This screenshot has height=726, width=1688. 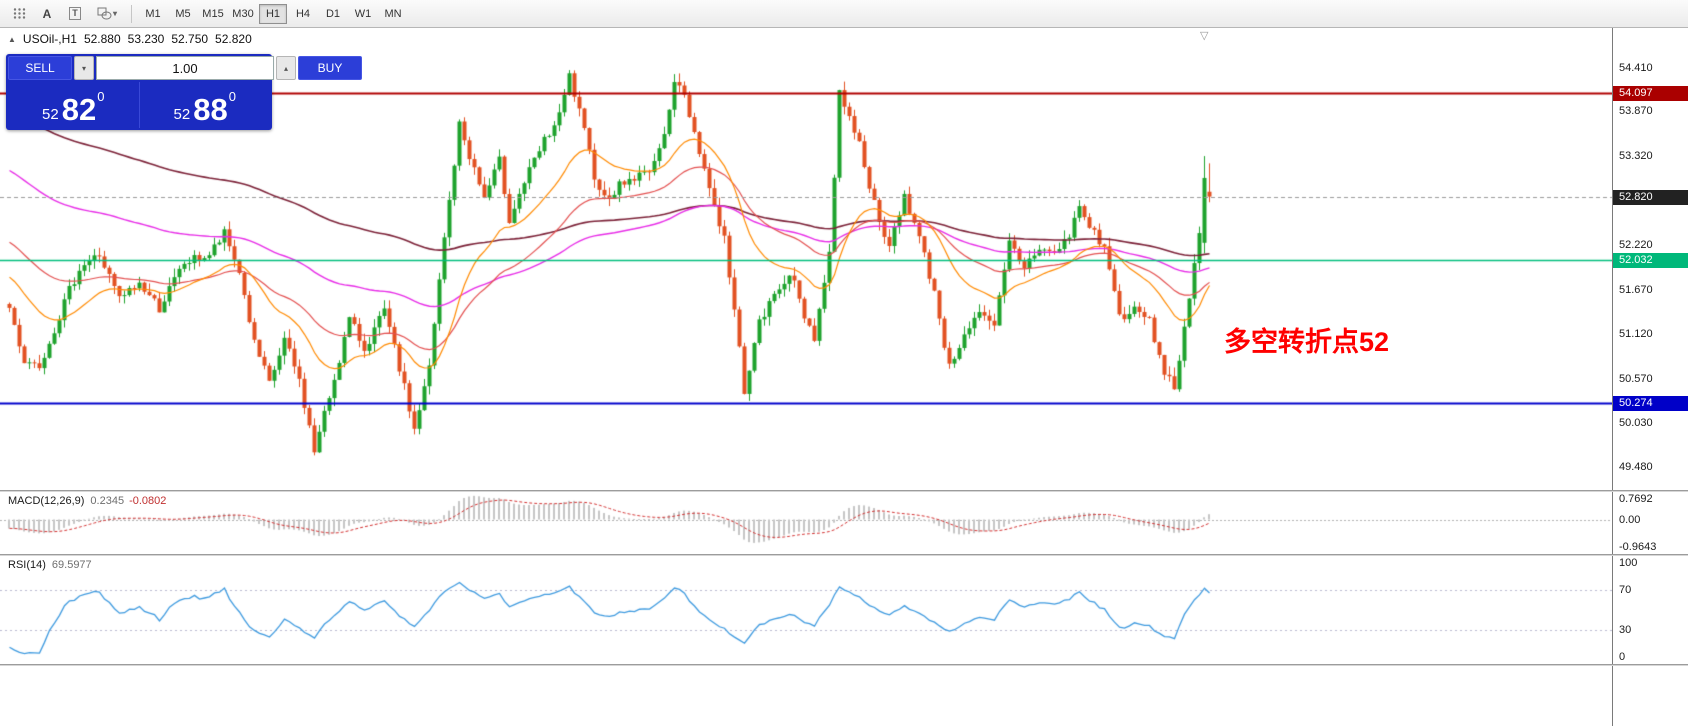 What do you see at coordinates (101, 96) in the screenshot?
I see `sell-price-sup: 0` at bounding box center [101, 96].